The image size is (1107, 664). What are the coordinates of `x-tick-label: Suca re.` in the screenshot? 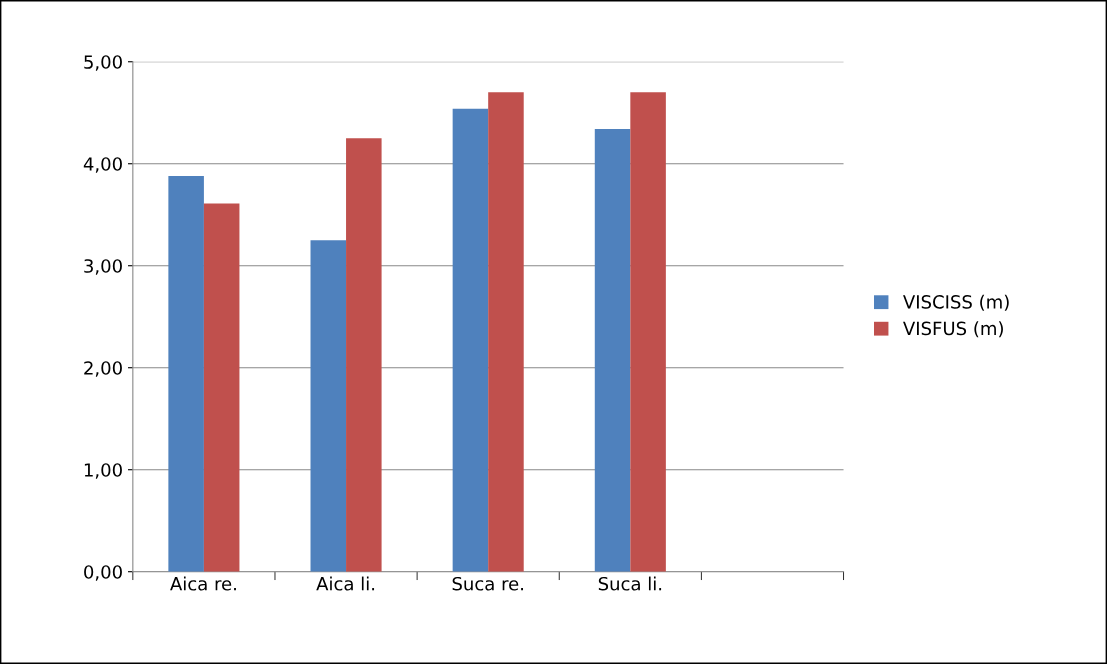 It's located at (487, 583).